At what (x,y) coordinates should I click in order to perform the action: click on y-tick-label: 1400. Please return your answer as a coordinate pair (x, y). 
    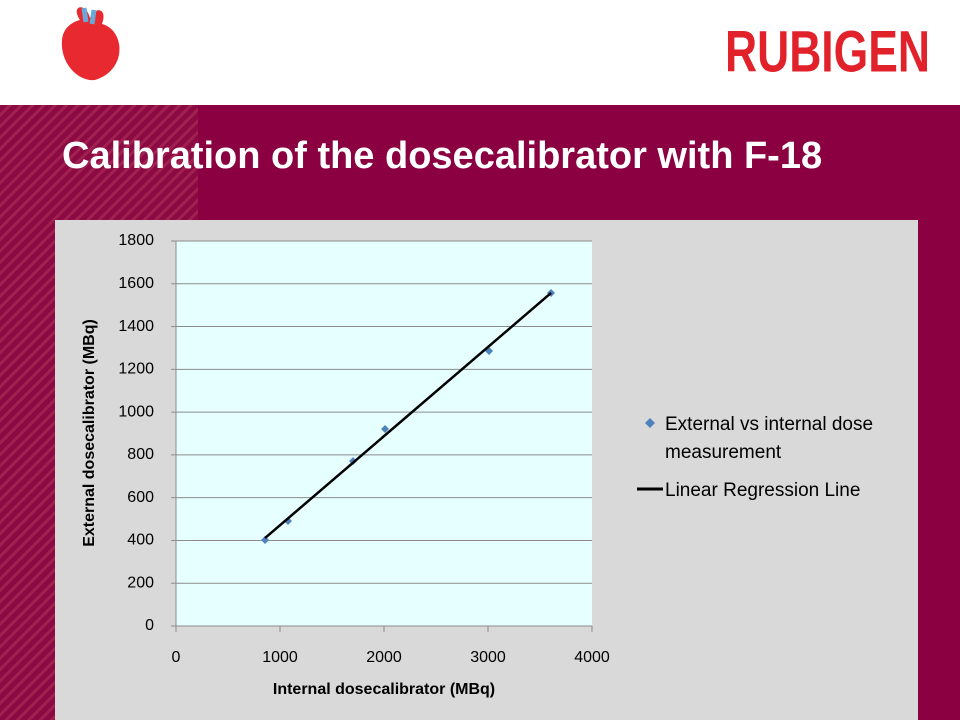
    Looking at the image, I should click on (136, 326).